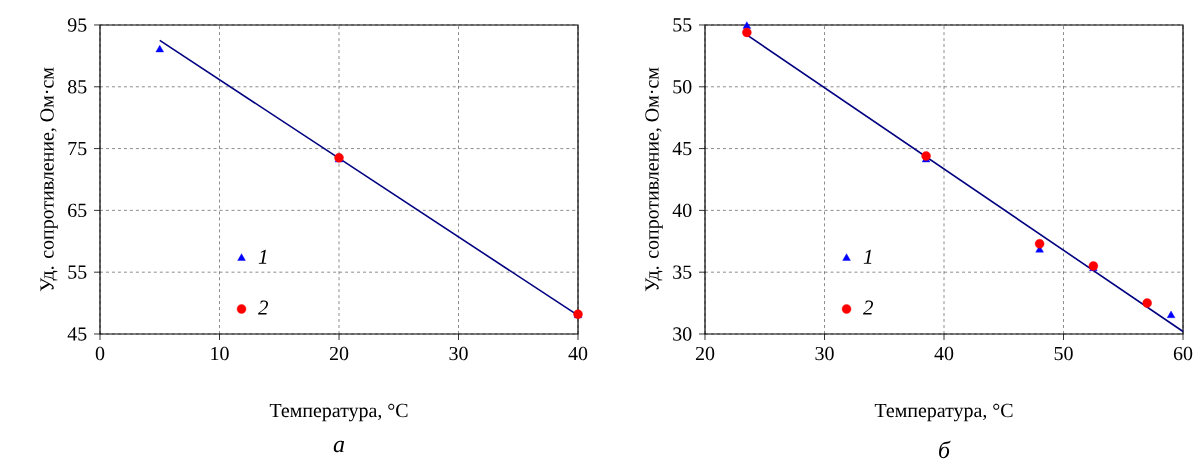 The width and height of the screenshot is (1197, 470). What do you see at coordinates (220, 353) in the screenshot?
I see `x-tick-label: 10` at bounding box center [220, 353].